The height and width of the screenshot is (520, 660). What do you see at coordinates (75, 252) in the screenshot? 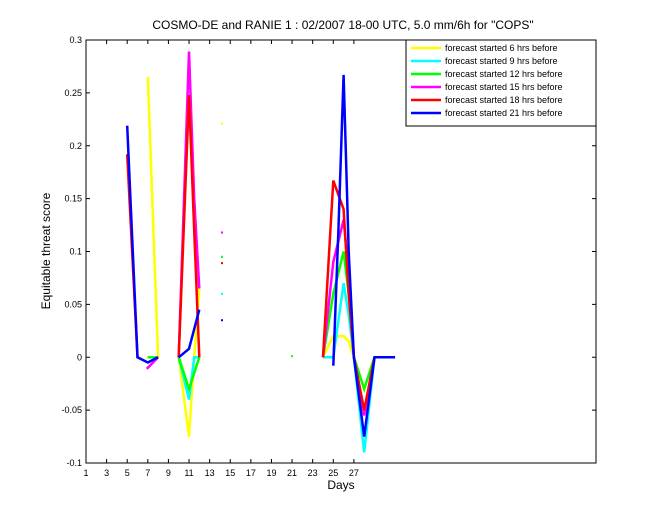
I see `y-tick-label: 0.1` at bounding box center [75, 252].